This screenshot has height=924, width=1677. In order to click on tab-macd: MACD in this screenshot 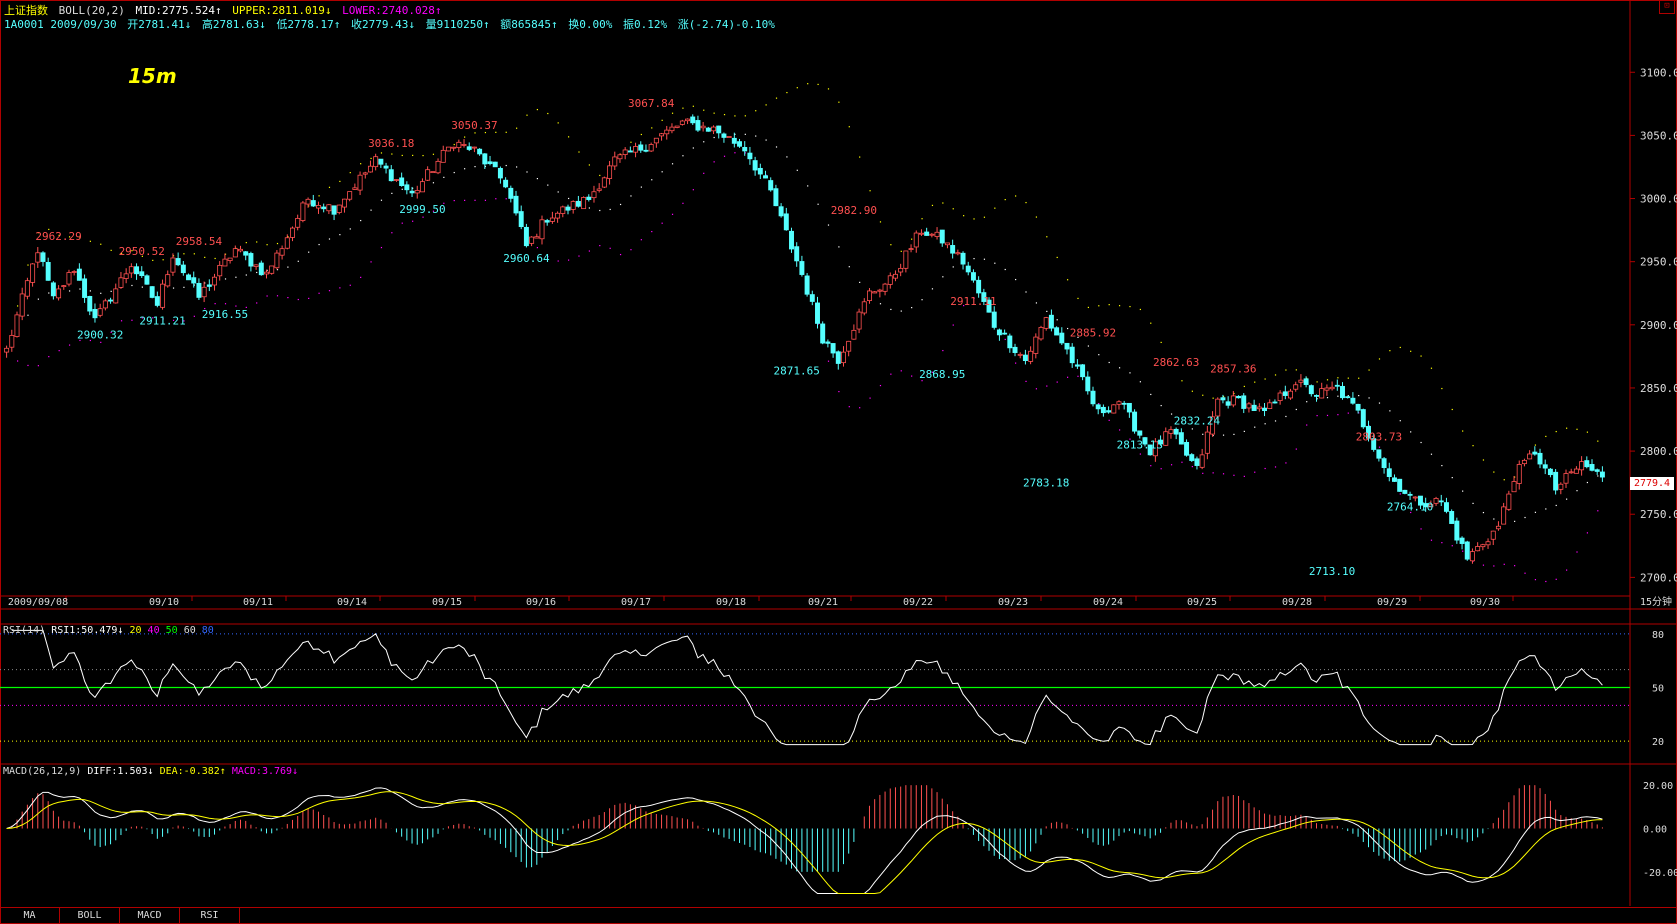, I will do `click(150, 915)`.